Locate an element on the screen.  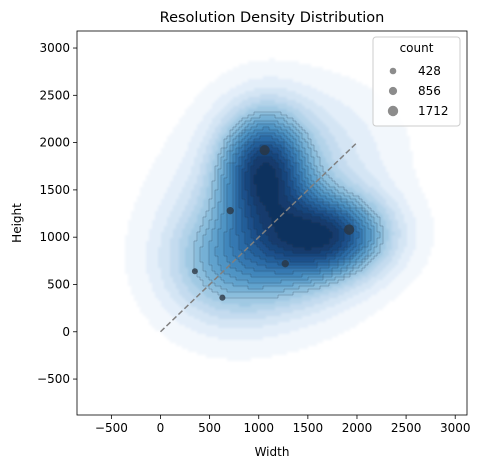
legend-title: count is located at coordinates (417, 48).